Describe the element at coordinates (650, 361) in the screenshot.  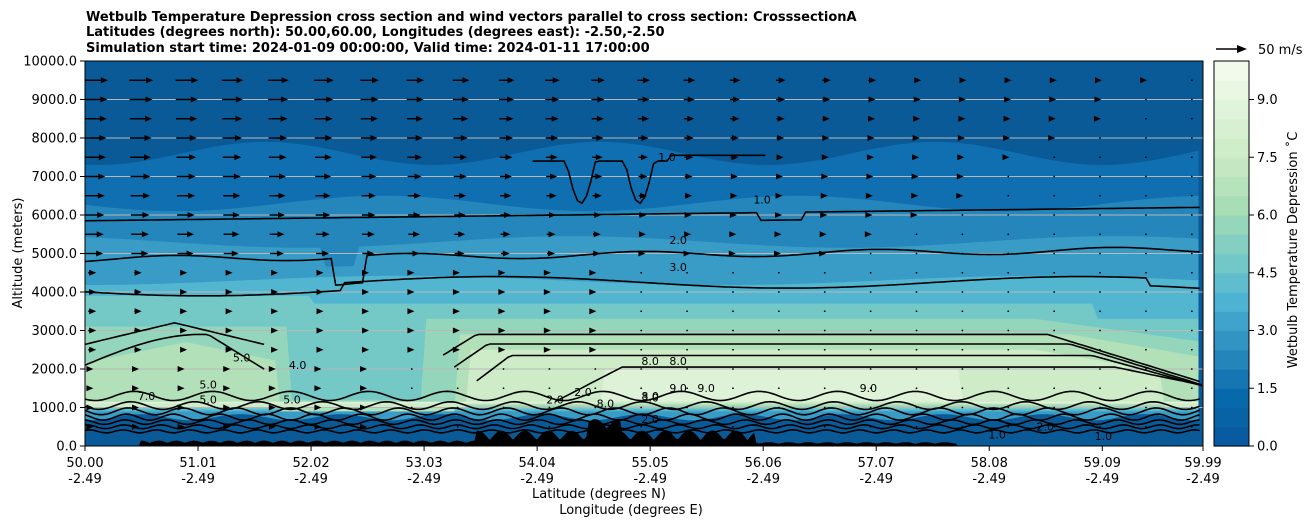
I see `contour-label: 8.0` at that location.